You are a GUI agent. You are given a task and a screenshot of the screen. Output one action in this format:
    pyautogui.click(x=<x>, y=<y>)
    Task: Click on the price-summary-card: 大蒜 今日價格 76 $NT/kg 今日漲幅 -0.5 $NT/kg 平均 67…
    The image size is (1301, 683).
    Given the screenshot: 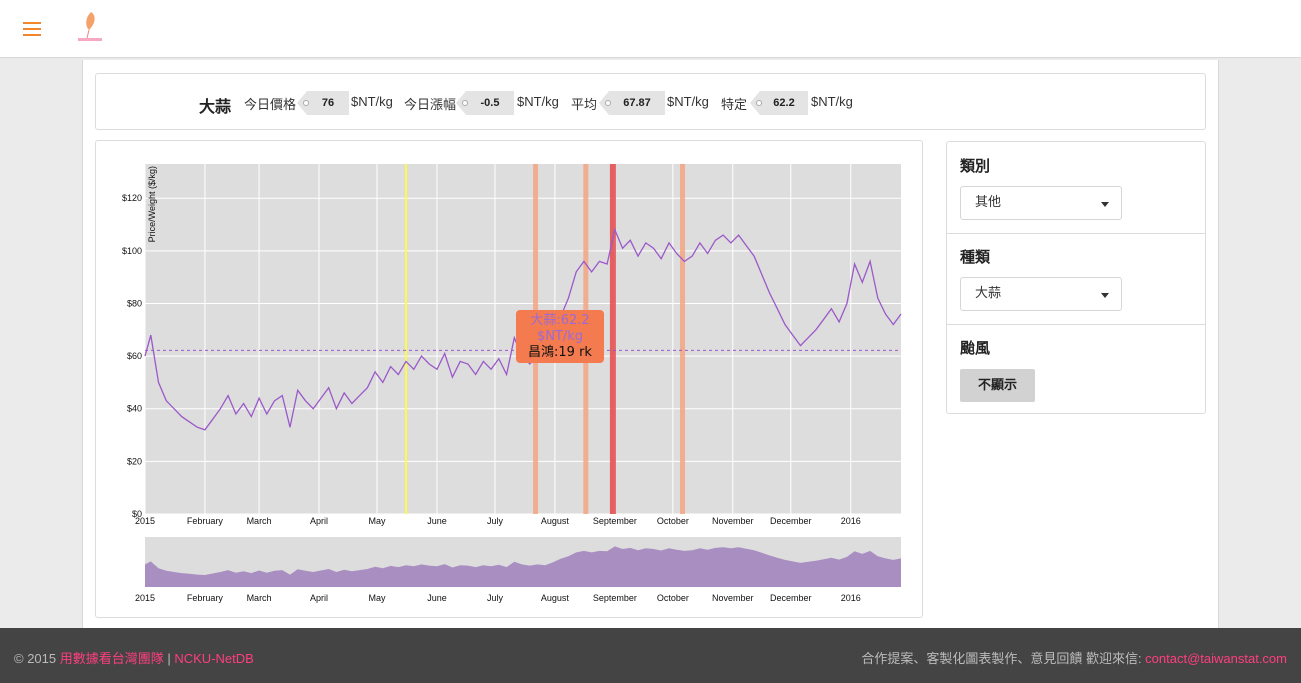 What is the action you would take?
    pyautogui.click(x=650, y=101)
    